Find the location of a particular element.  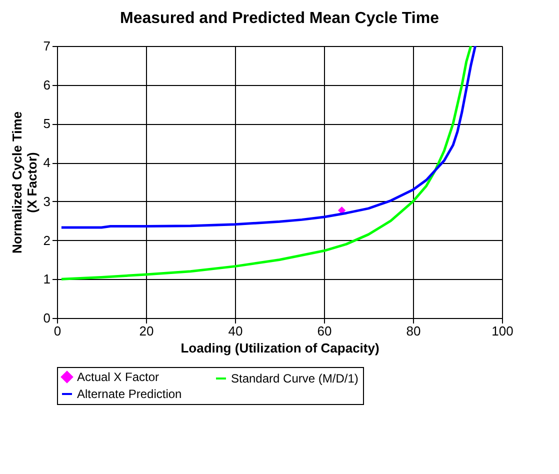

y-tick-label: 7 is located at coordinates (46, 46).